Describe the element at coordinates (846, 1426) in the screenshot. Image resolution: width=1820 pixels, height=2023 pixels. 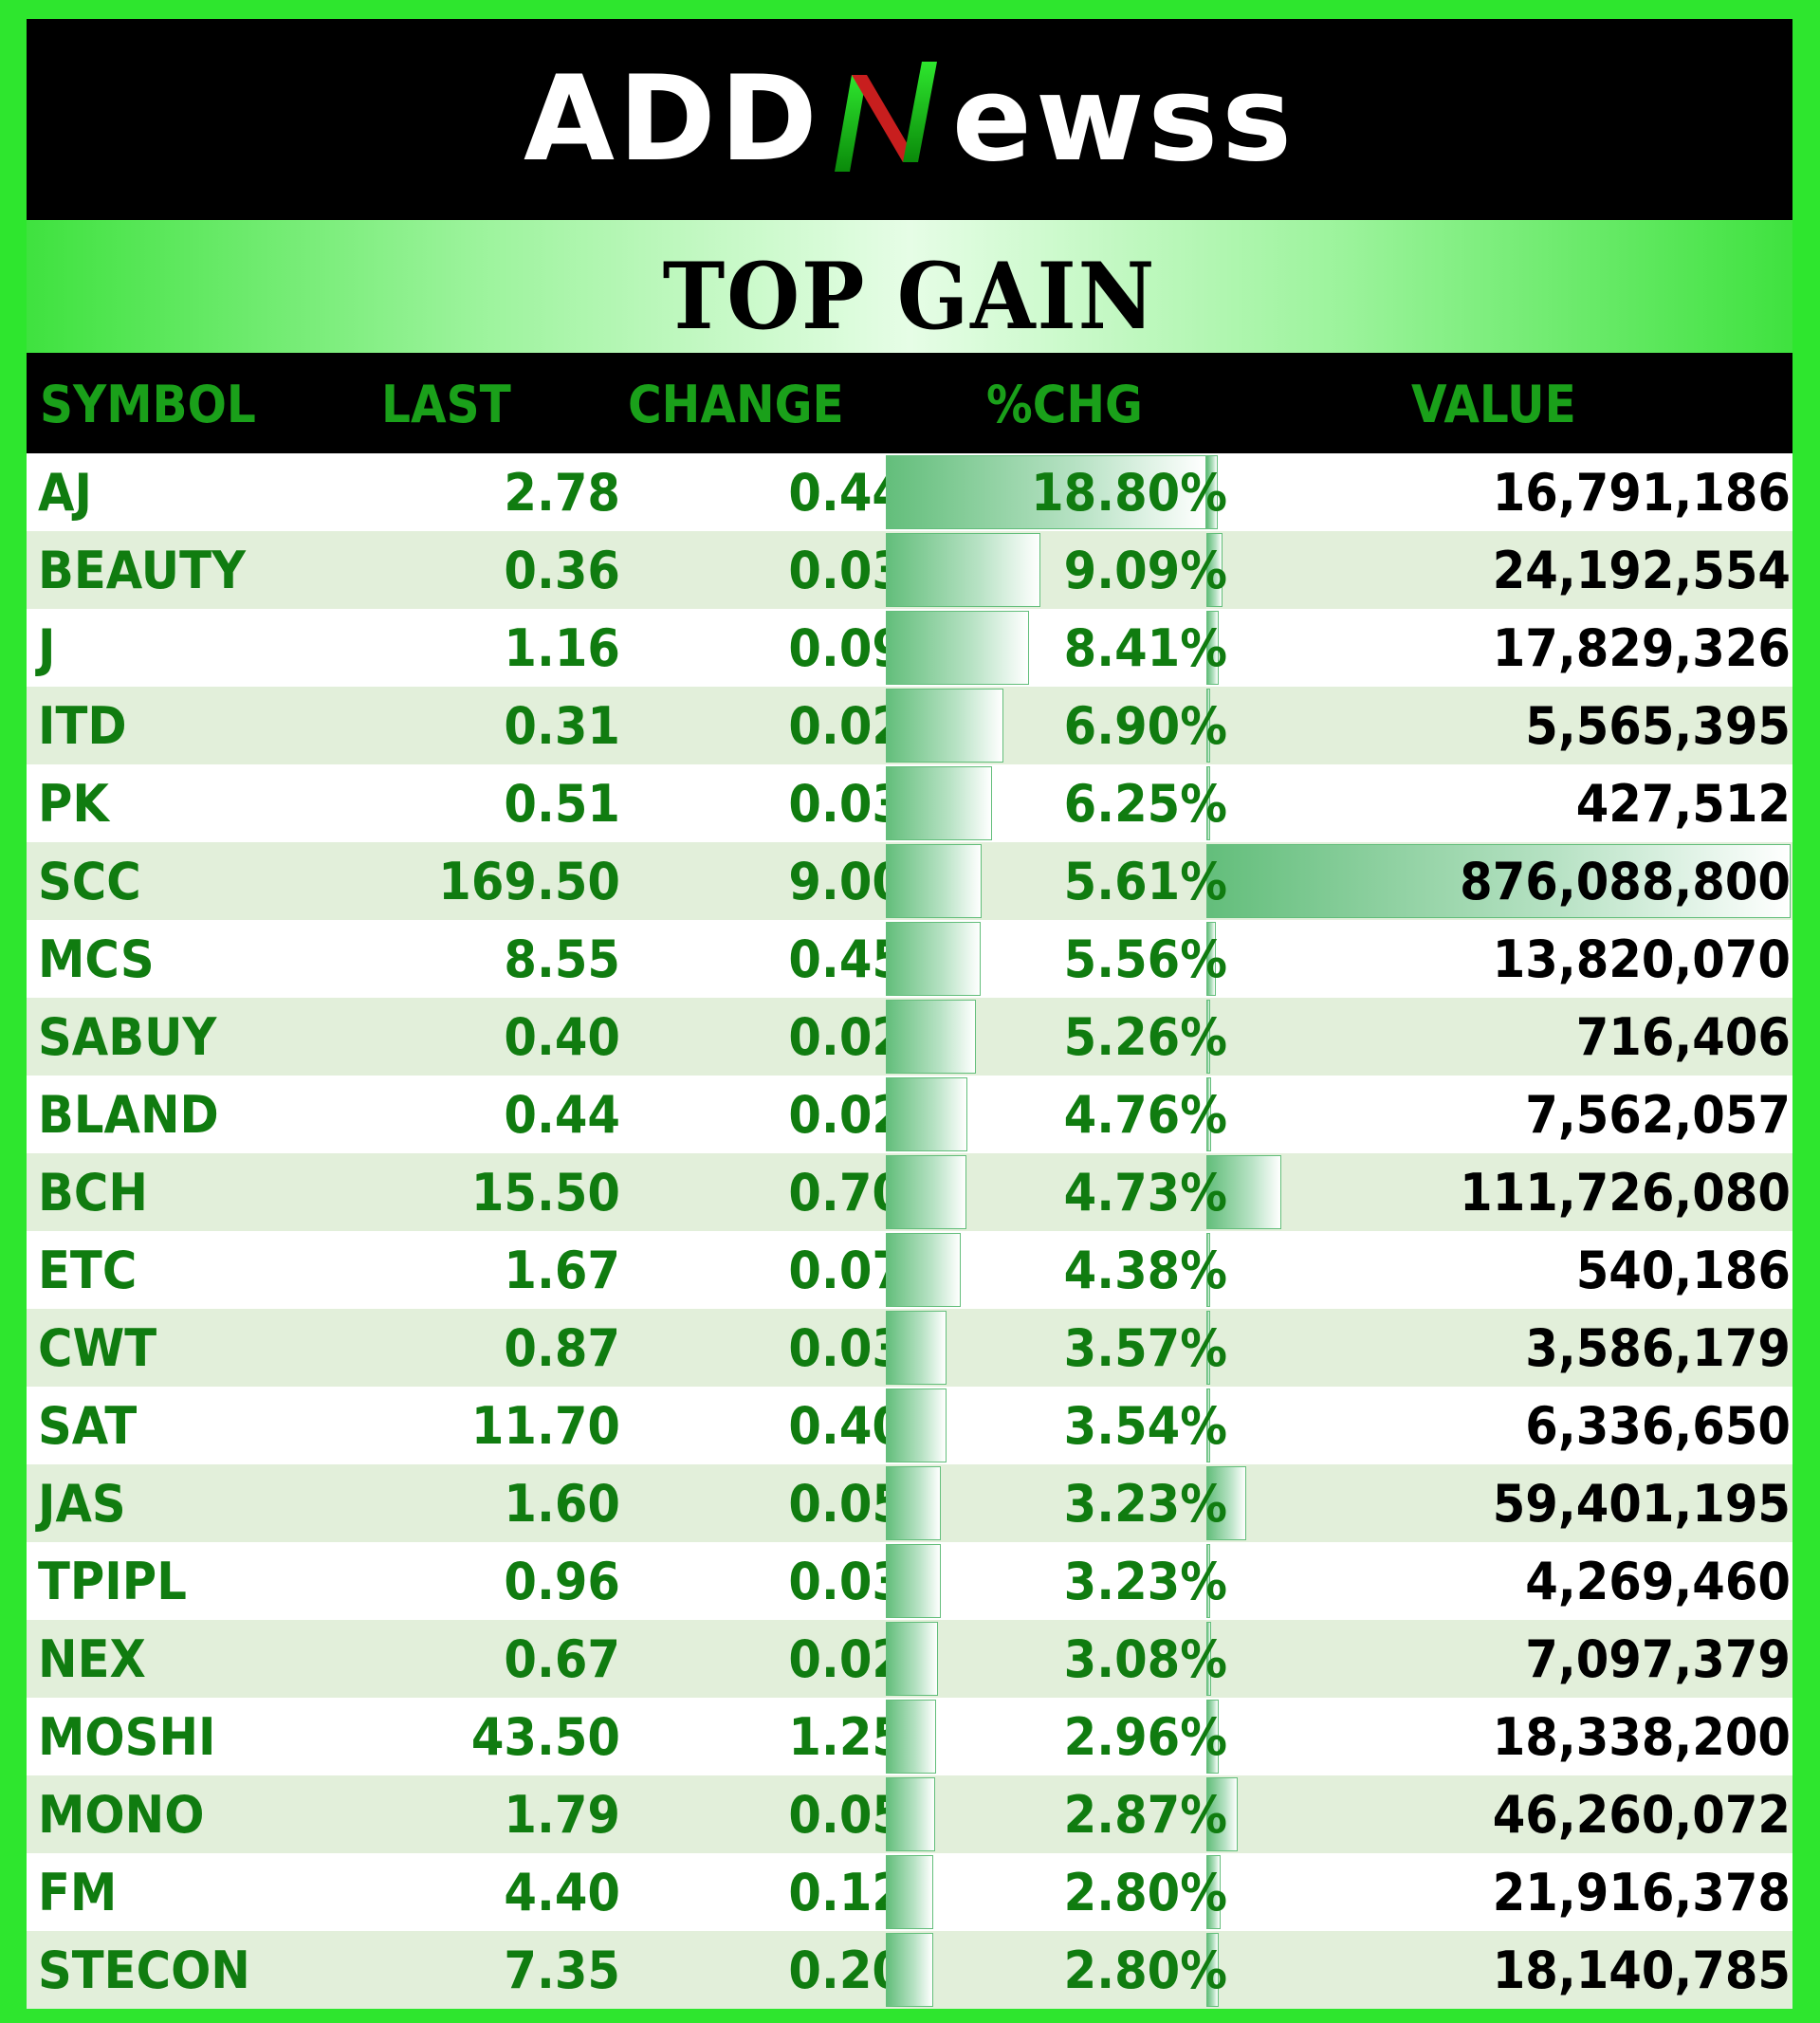
I see `change-cell: 0.40` at that location.